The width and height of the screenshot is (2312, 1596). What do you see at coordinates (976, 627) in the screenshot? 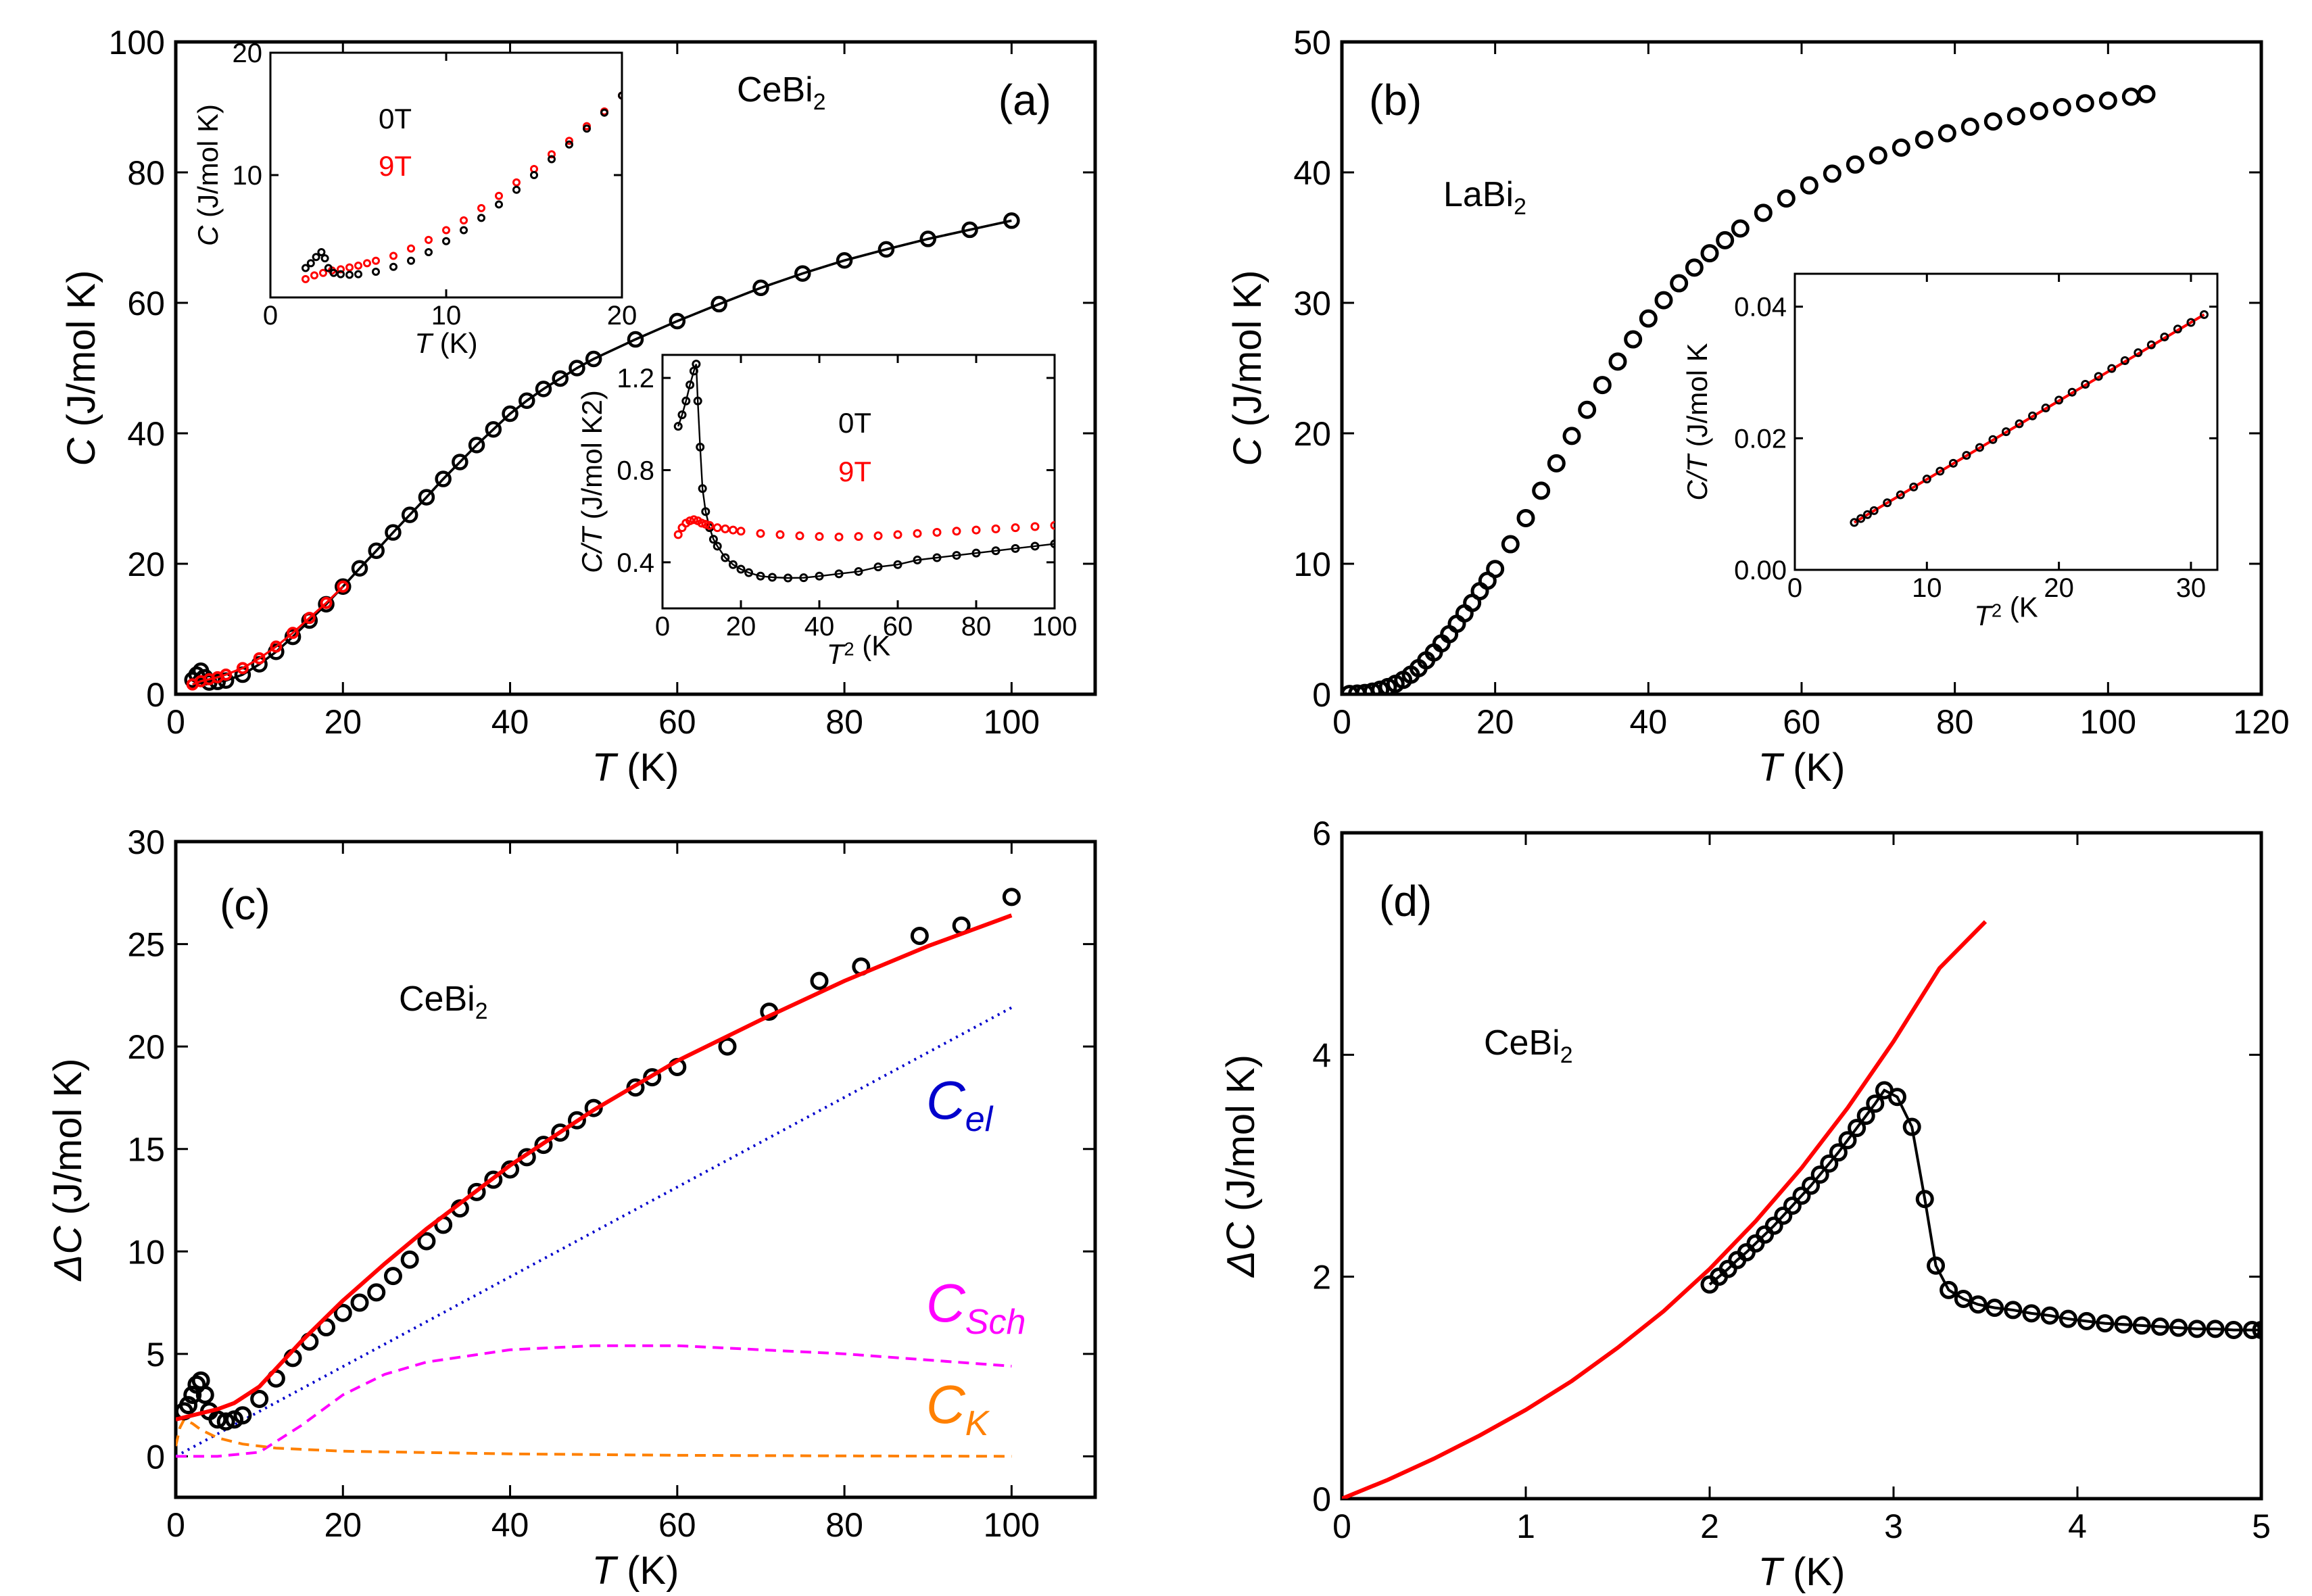
I see `x-tick-label: 80` at bounding box center [976, 627].